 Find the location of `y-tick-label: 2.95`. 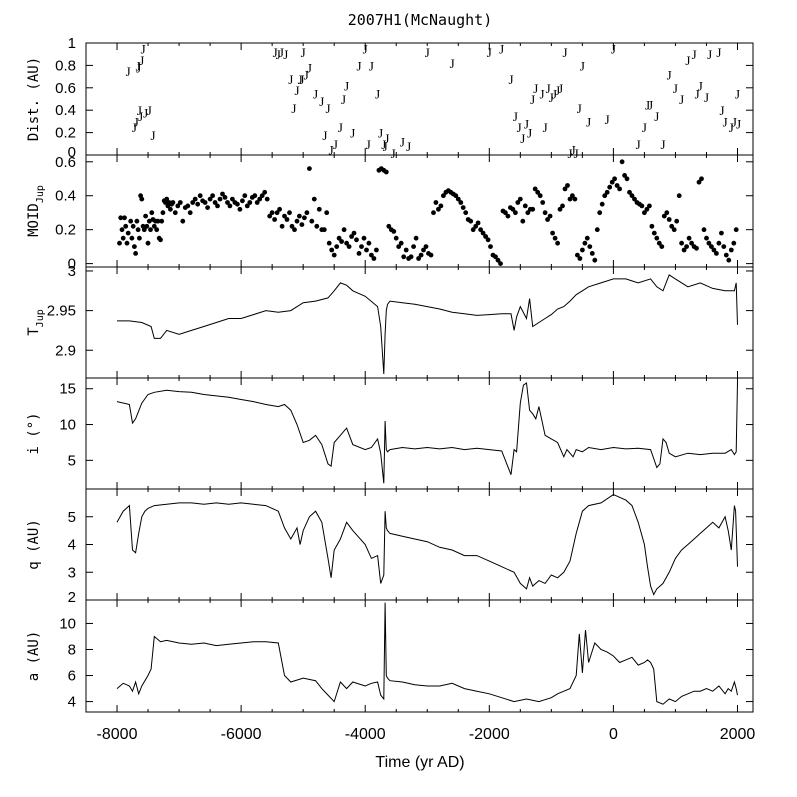

y-tick-label: 2.95 is located at coordinates (61, 311).